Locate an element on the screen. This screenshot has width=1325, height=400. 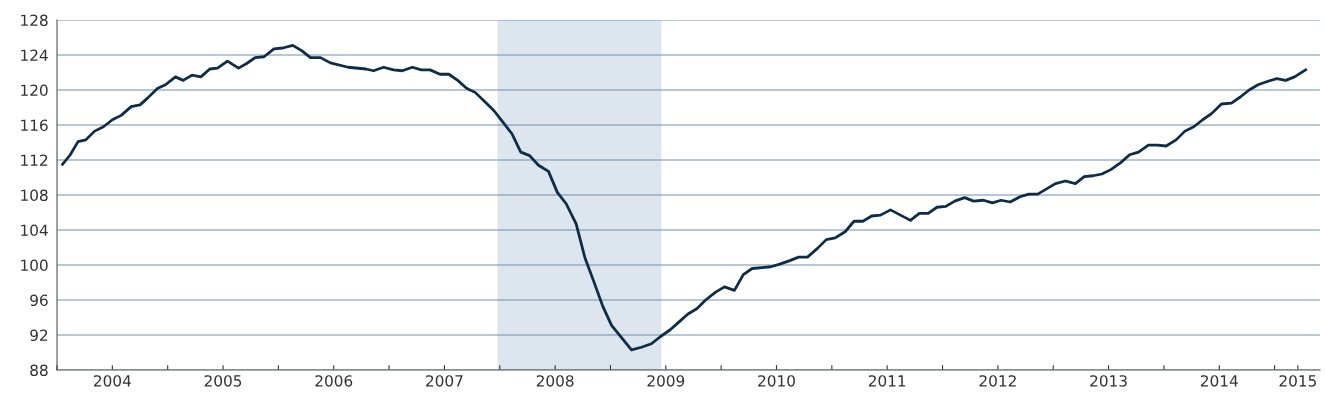
x-tick-label: 2009 is located at coordinates (666, 381).